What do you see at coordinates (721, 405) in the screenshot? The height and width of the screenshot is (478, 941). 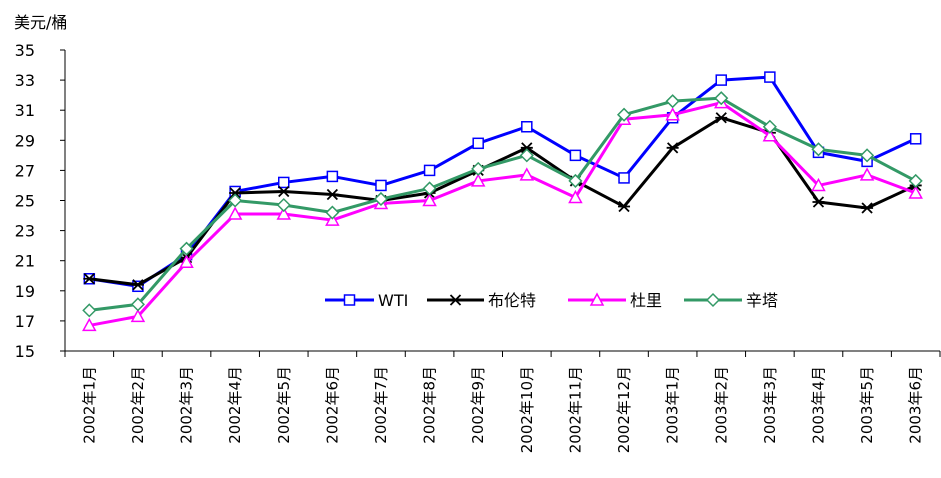 I see `x-tick-label: 2003年2月` at bounding box center [721, 405].